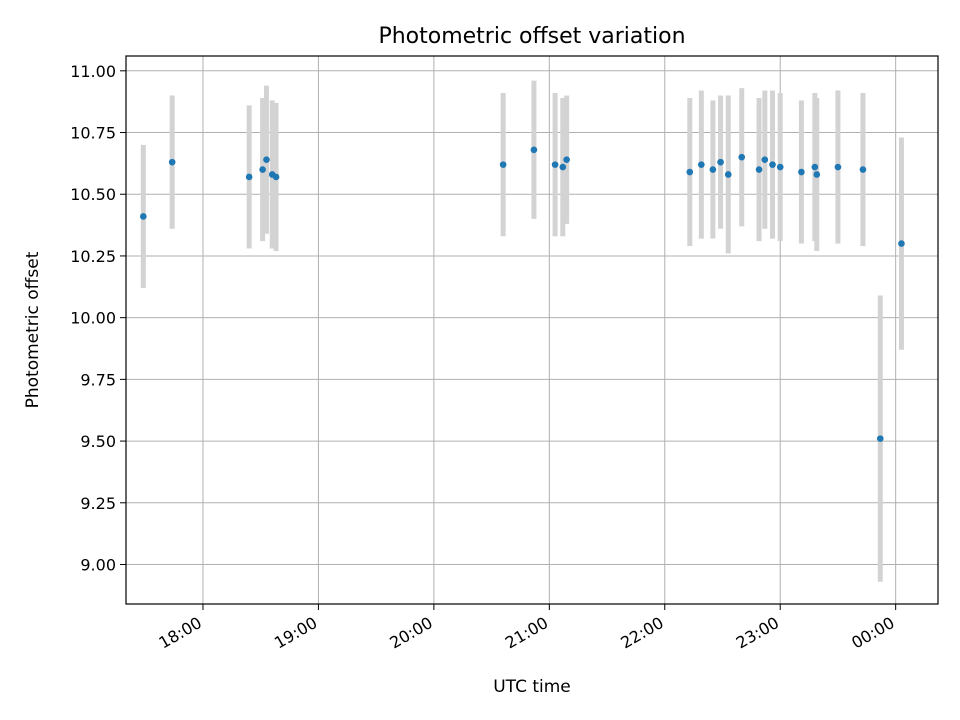  What do you see at coordinates (98, 565) in the screenshot?
I see `y-tick-label: 9.00` at bounding box center [98, 565].